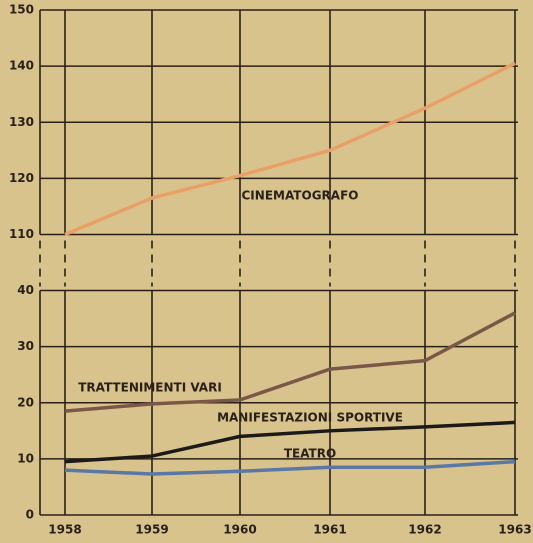 This screenshot has width=533, height=543. Describe the element at coordinates (21, 122) in the screenshot. I see `y-tick-label: 130` at that location.